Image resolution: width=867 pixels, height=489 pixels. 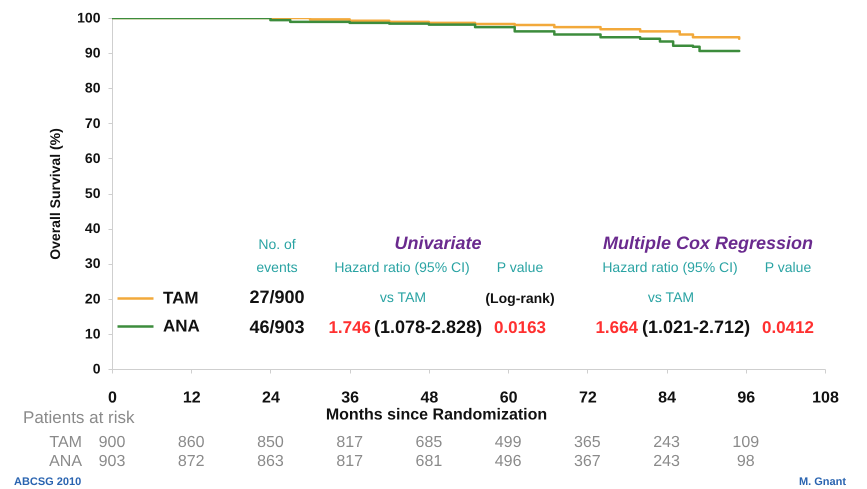 I want to click on y-tick-label: 70, so click(x=92, y=122).